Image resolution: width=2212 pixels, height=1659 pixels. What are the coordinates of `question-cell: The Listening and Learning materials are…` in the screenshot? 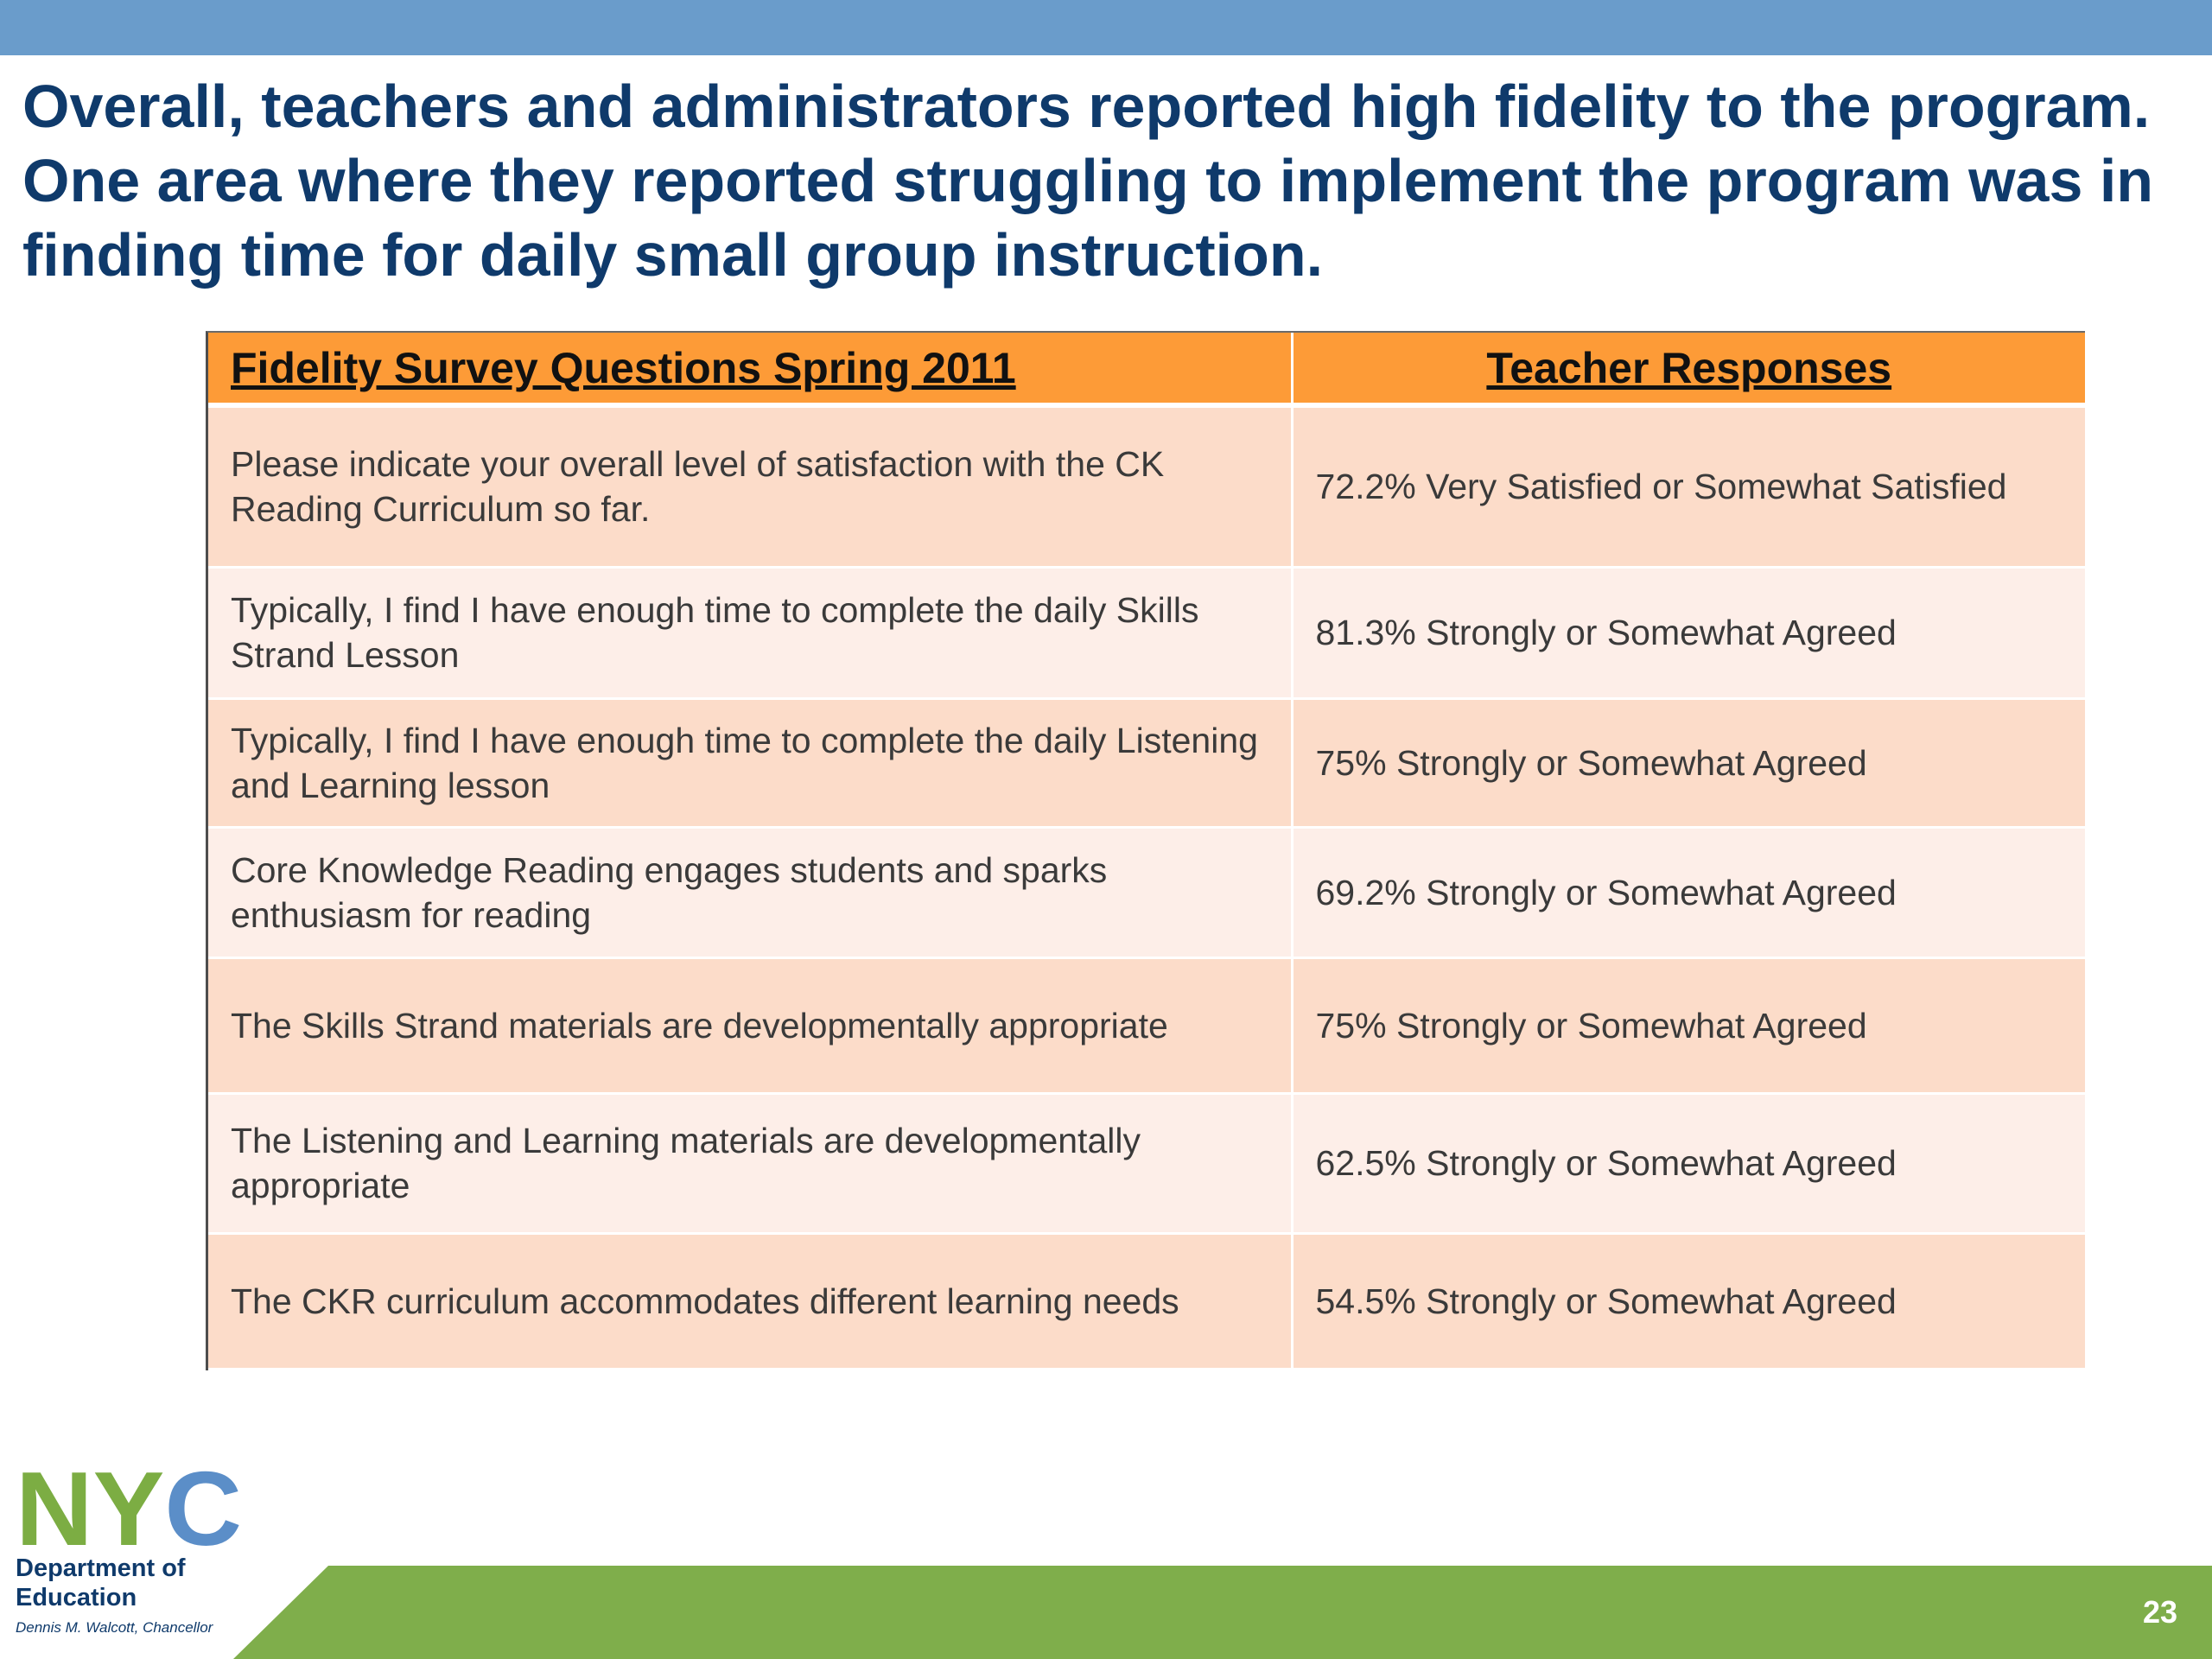 It's located at (751, 1164).